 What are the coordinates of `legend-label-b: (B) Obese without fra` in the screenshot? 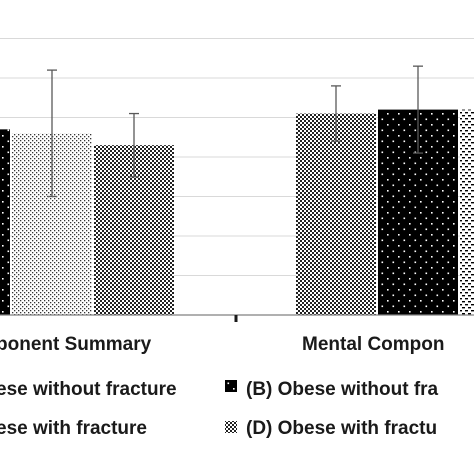 It's located at (342, 389).